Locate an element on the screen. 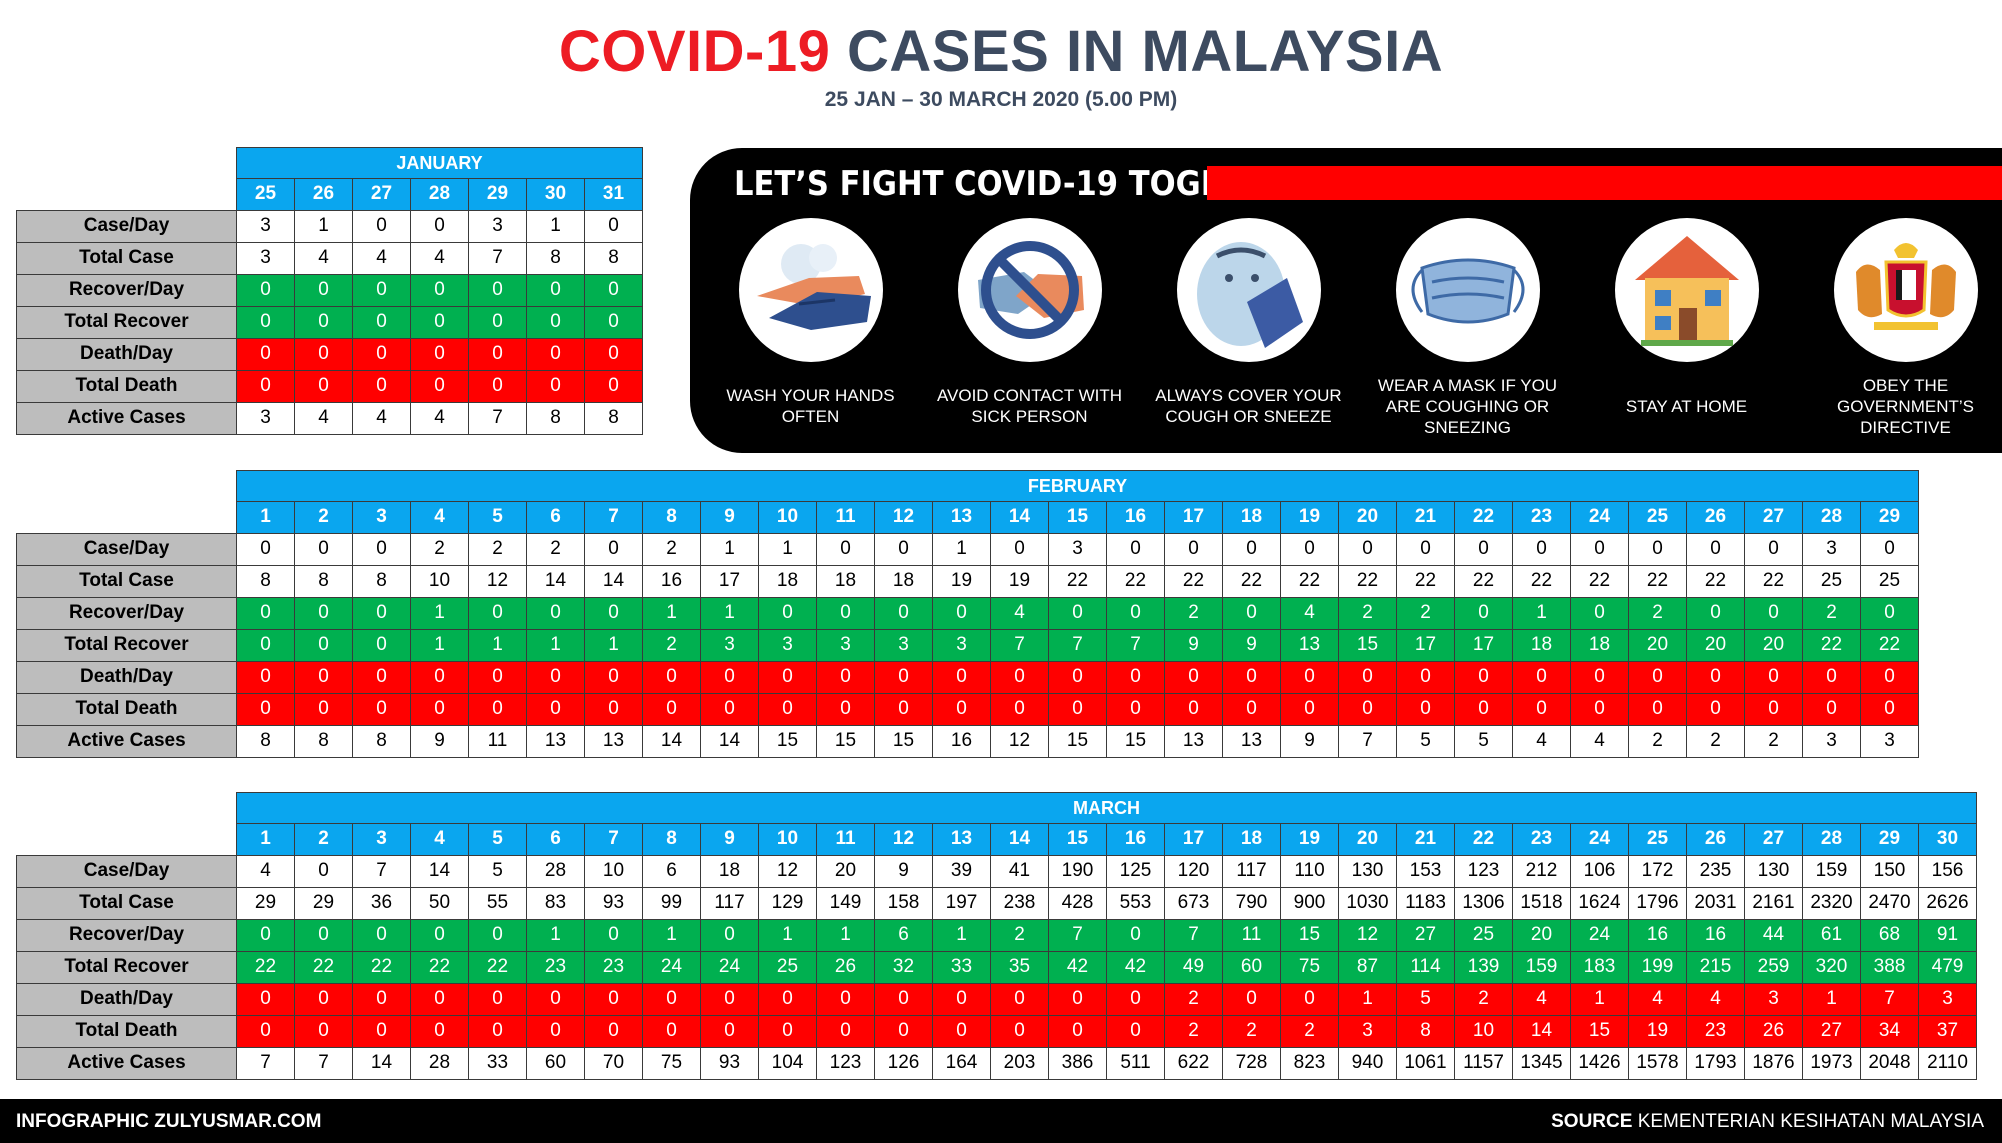 This screenshot has height=1143, width=2002. data-cell: 1876 is located at coordinates (1773, 1063).